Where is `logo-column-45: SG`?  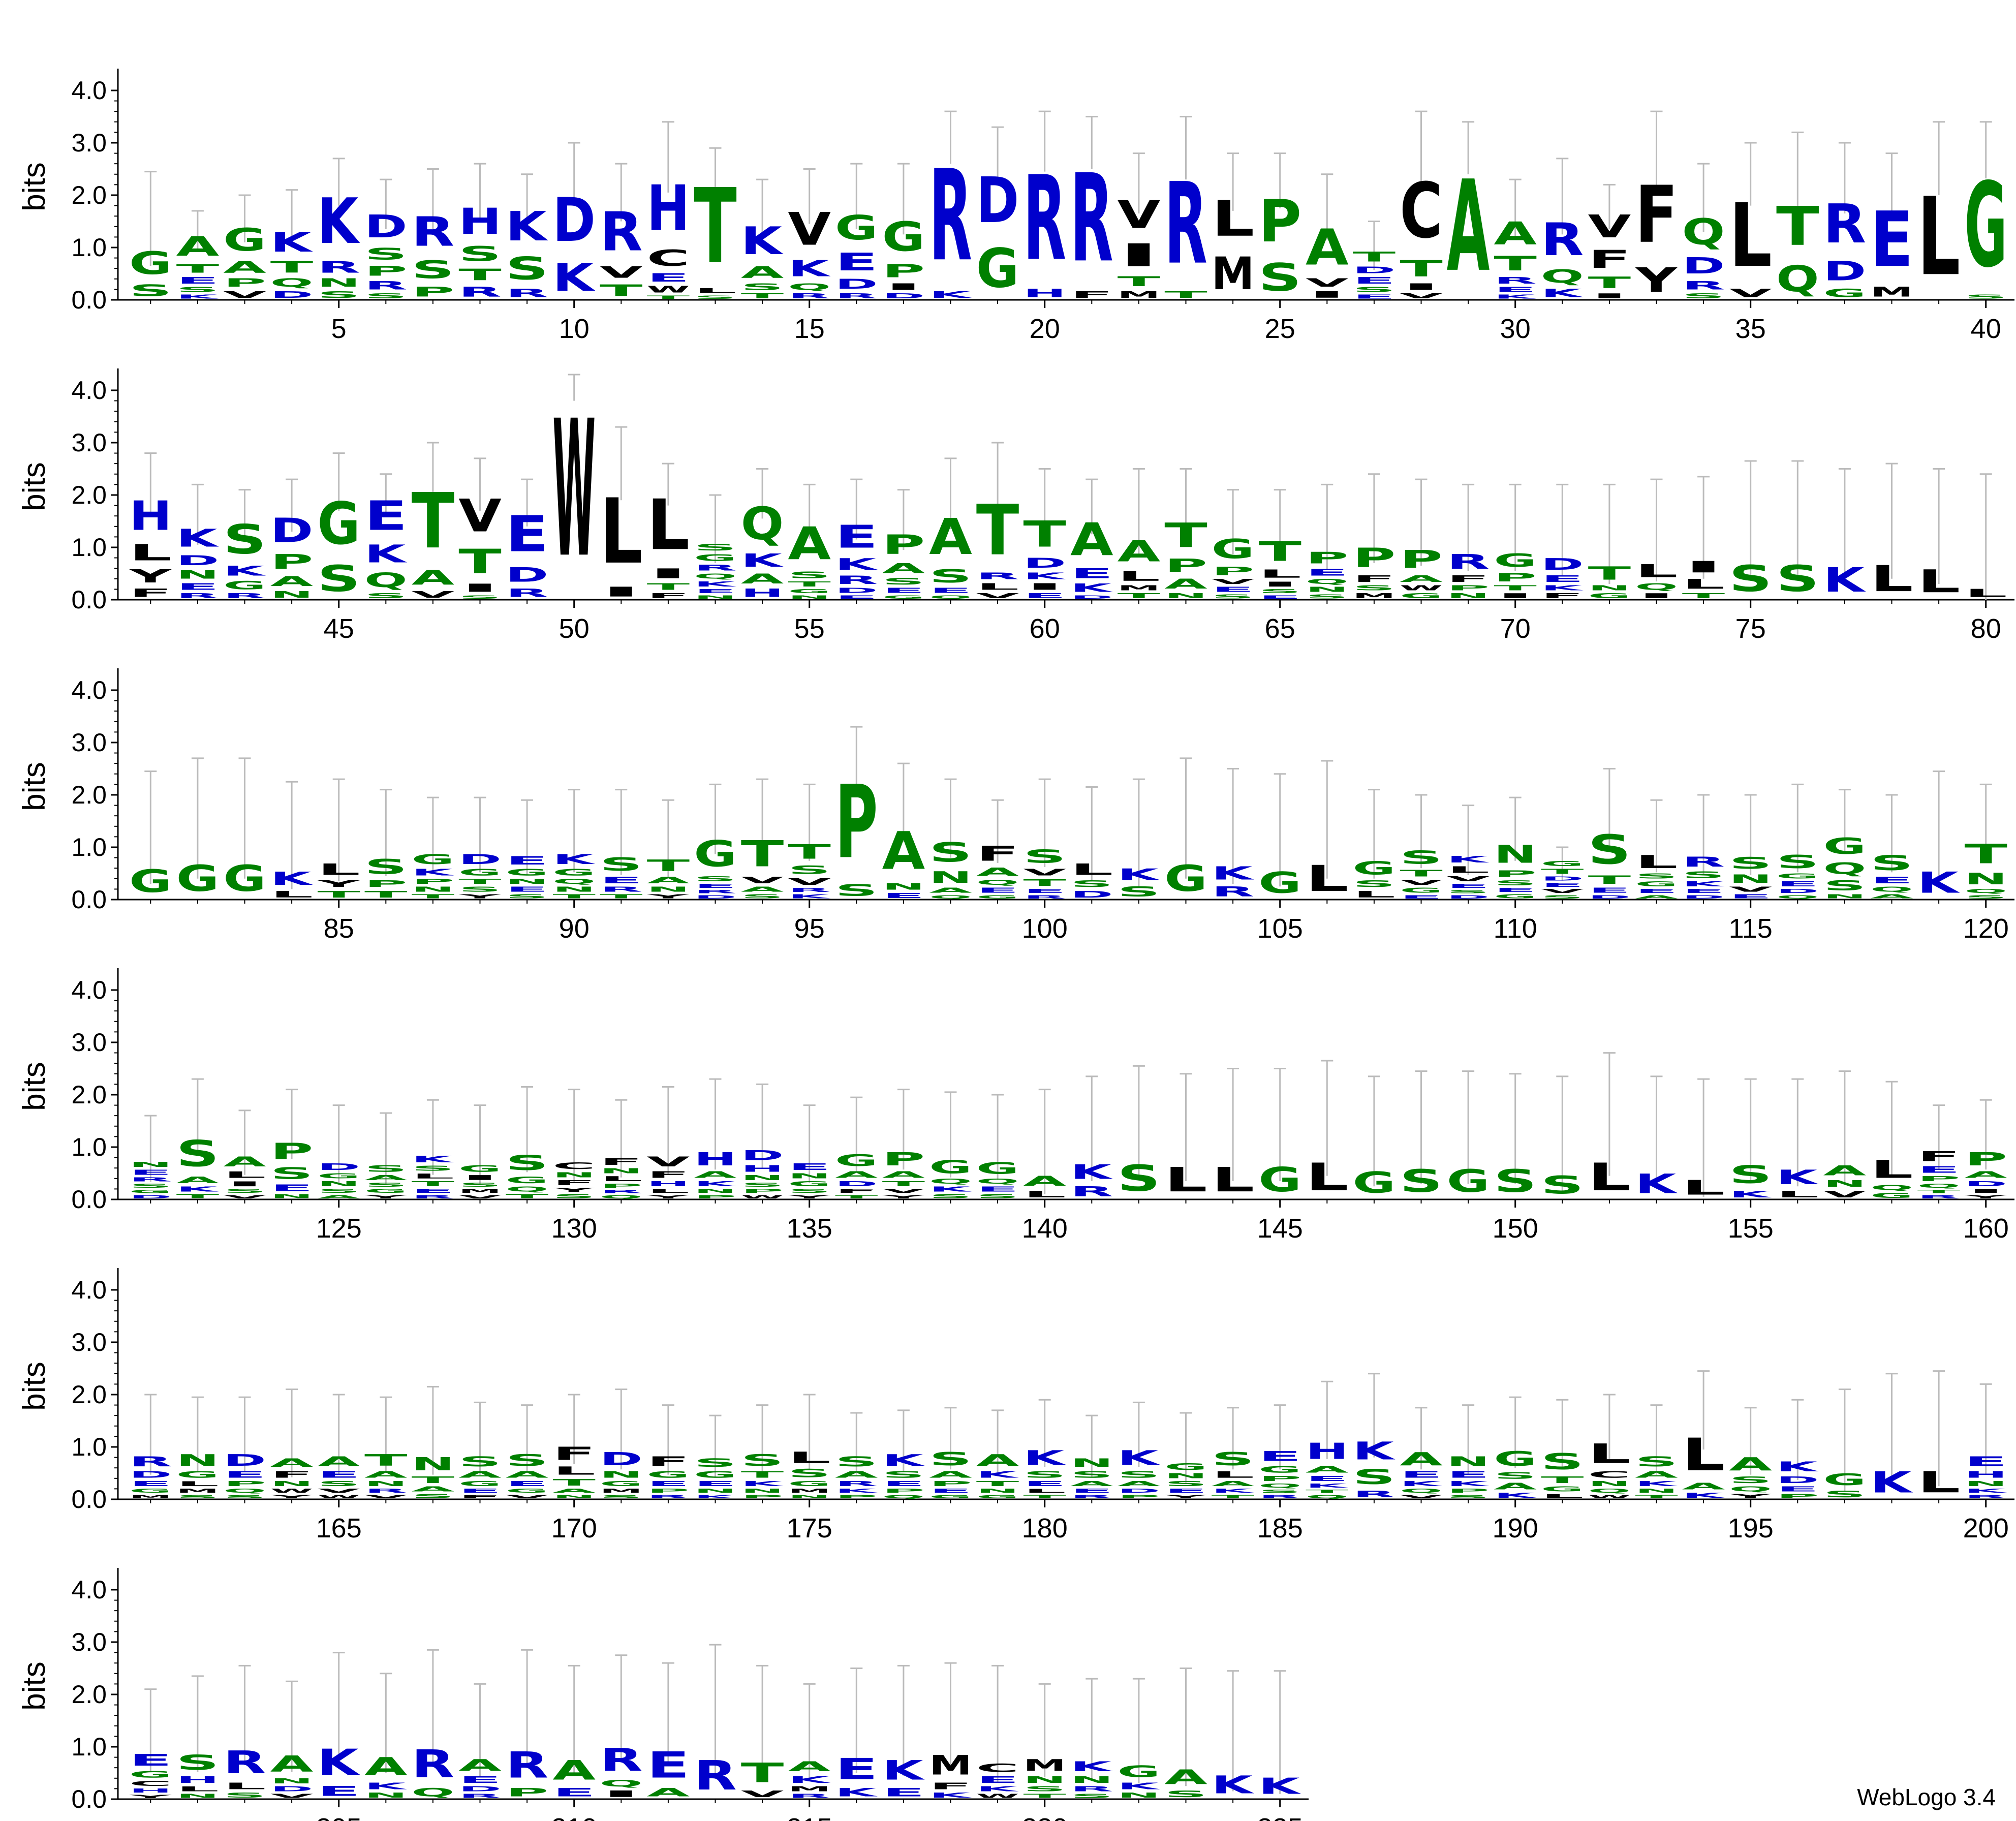
logo-column-45: SG is located at coordinates (338, 526).